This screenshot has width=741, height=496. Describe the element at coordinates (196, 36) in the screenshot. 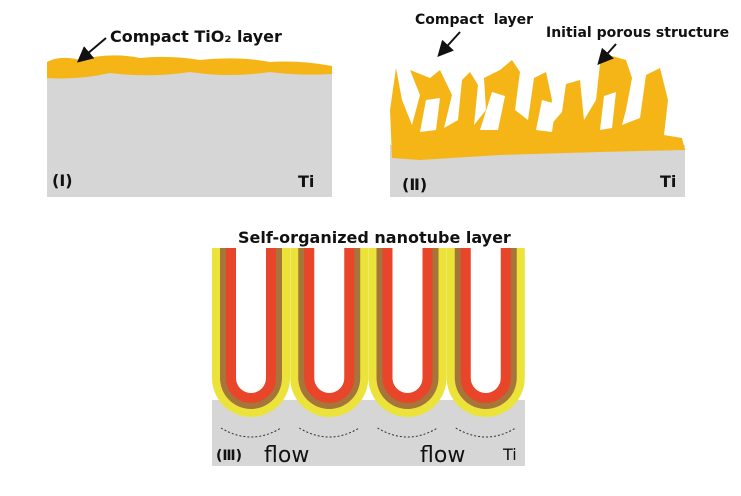

I see `annotation: Compact TiO₂ layer` at that location.